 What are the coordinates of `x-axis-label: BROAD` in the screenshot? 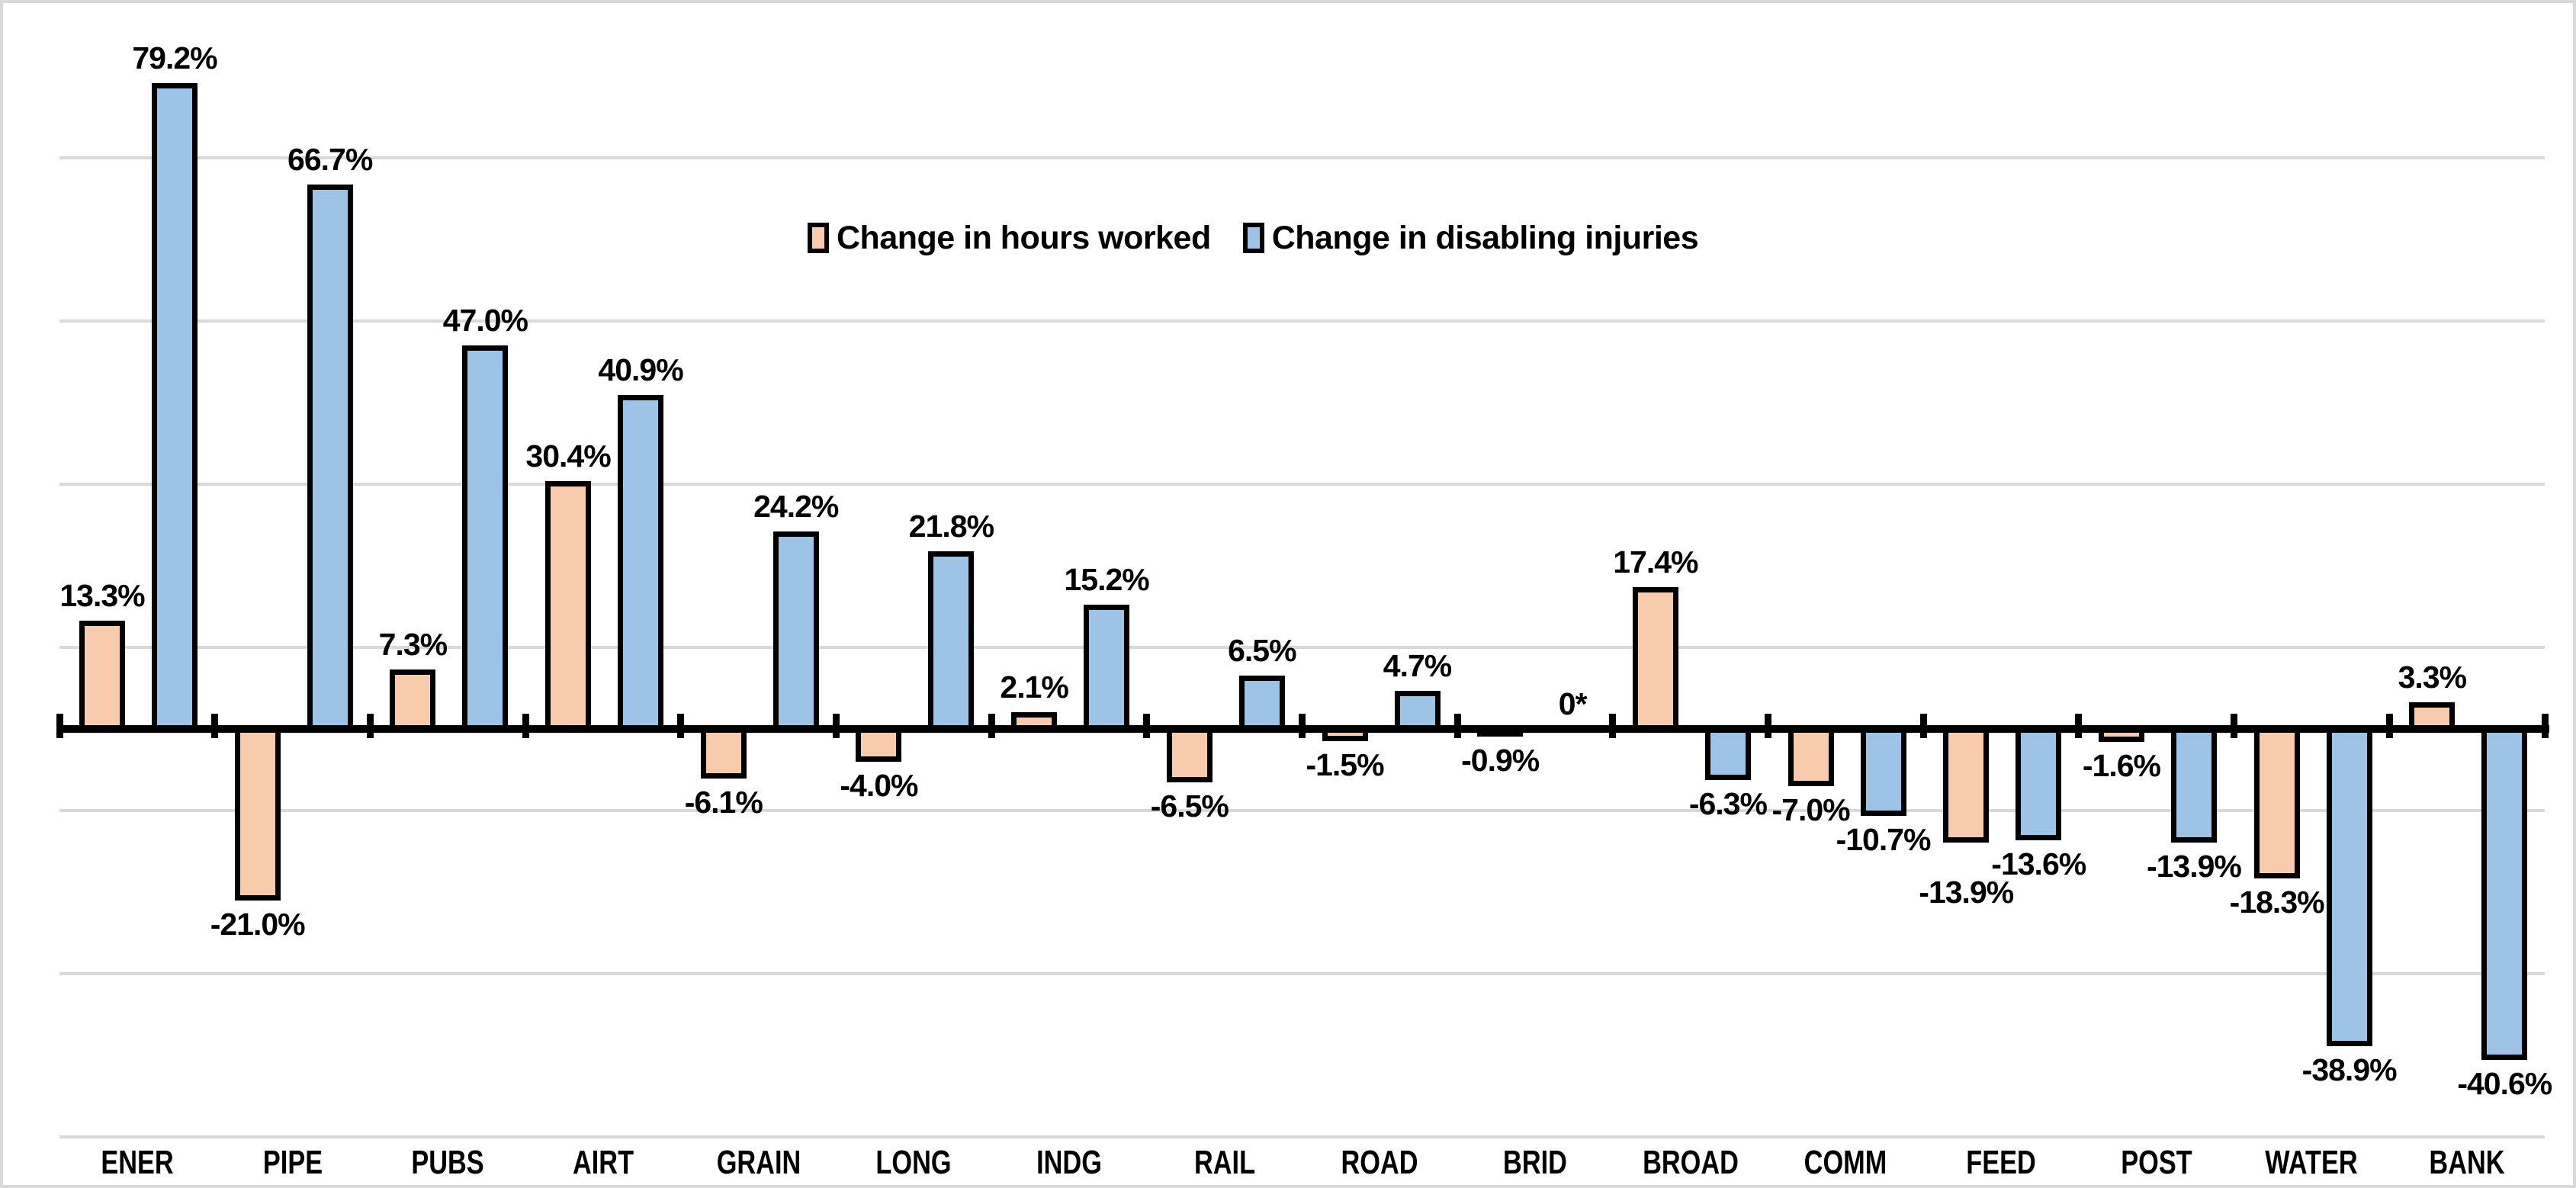 It's located at (1690, 1162).